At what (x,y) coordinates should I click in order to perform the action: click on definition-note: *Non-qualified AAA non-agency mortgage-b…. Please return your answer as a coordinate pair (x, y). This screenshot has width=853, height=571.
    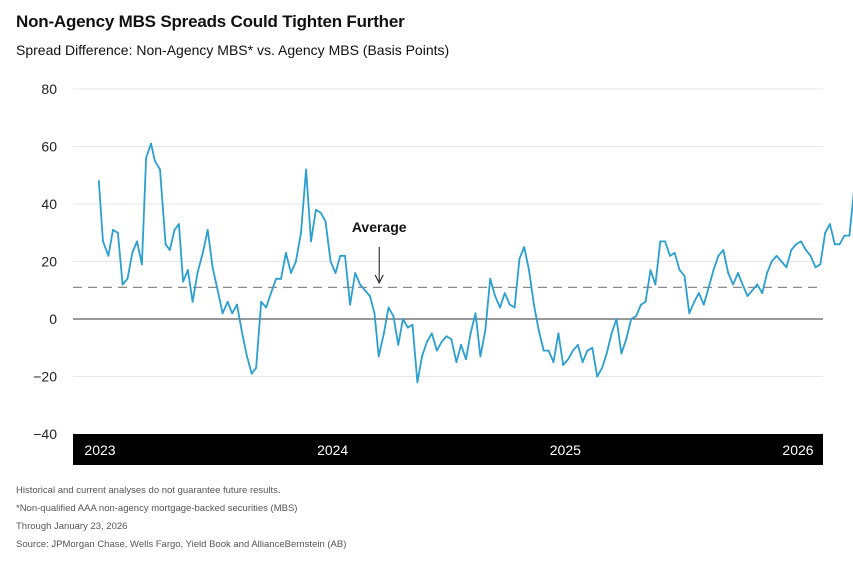
    Looking at the image, I should click on (157, 508).